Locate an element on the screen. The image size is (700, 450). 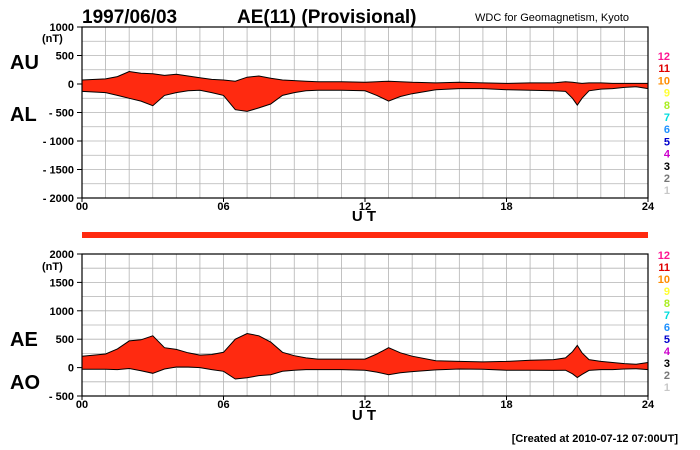
source-label: WDC for Geomagnetism, Kyoto is located at coordinates (552, 18).